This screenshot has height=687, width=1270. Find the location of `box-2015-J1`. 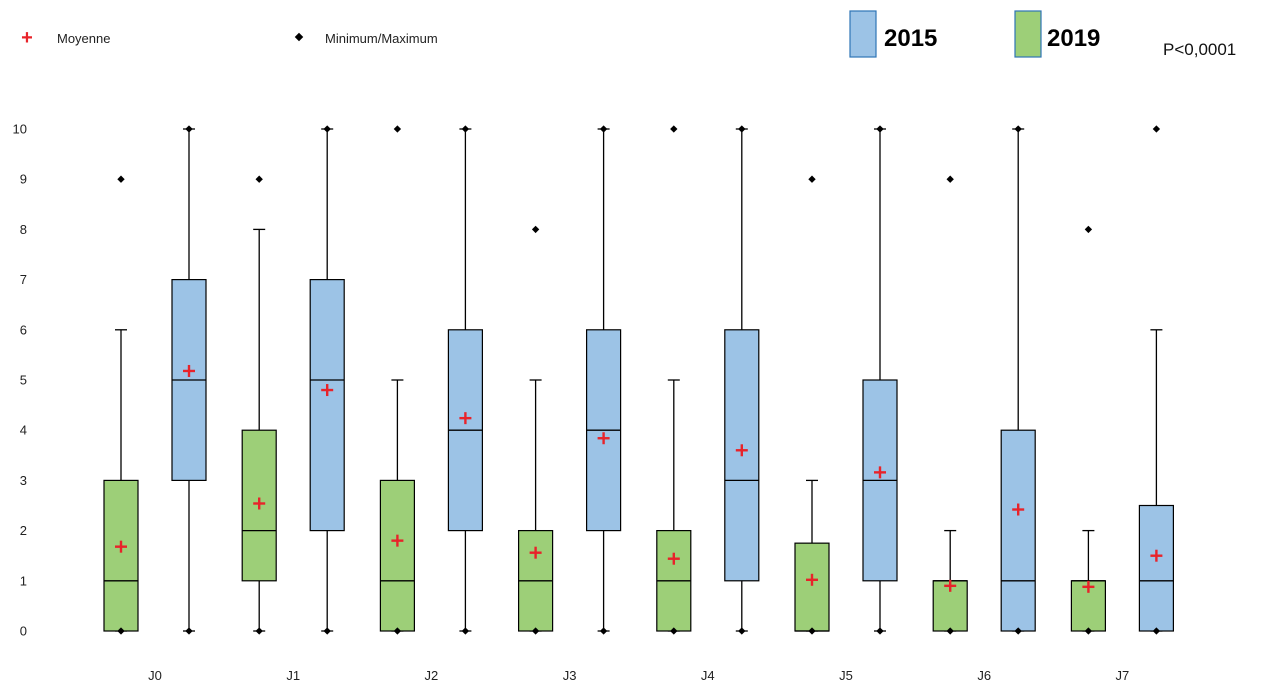

box-2015-J1 is located at coordinates (327, 380).